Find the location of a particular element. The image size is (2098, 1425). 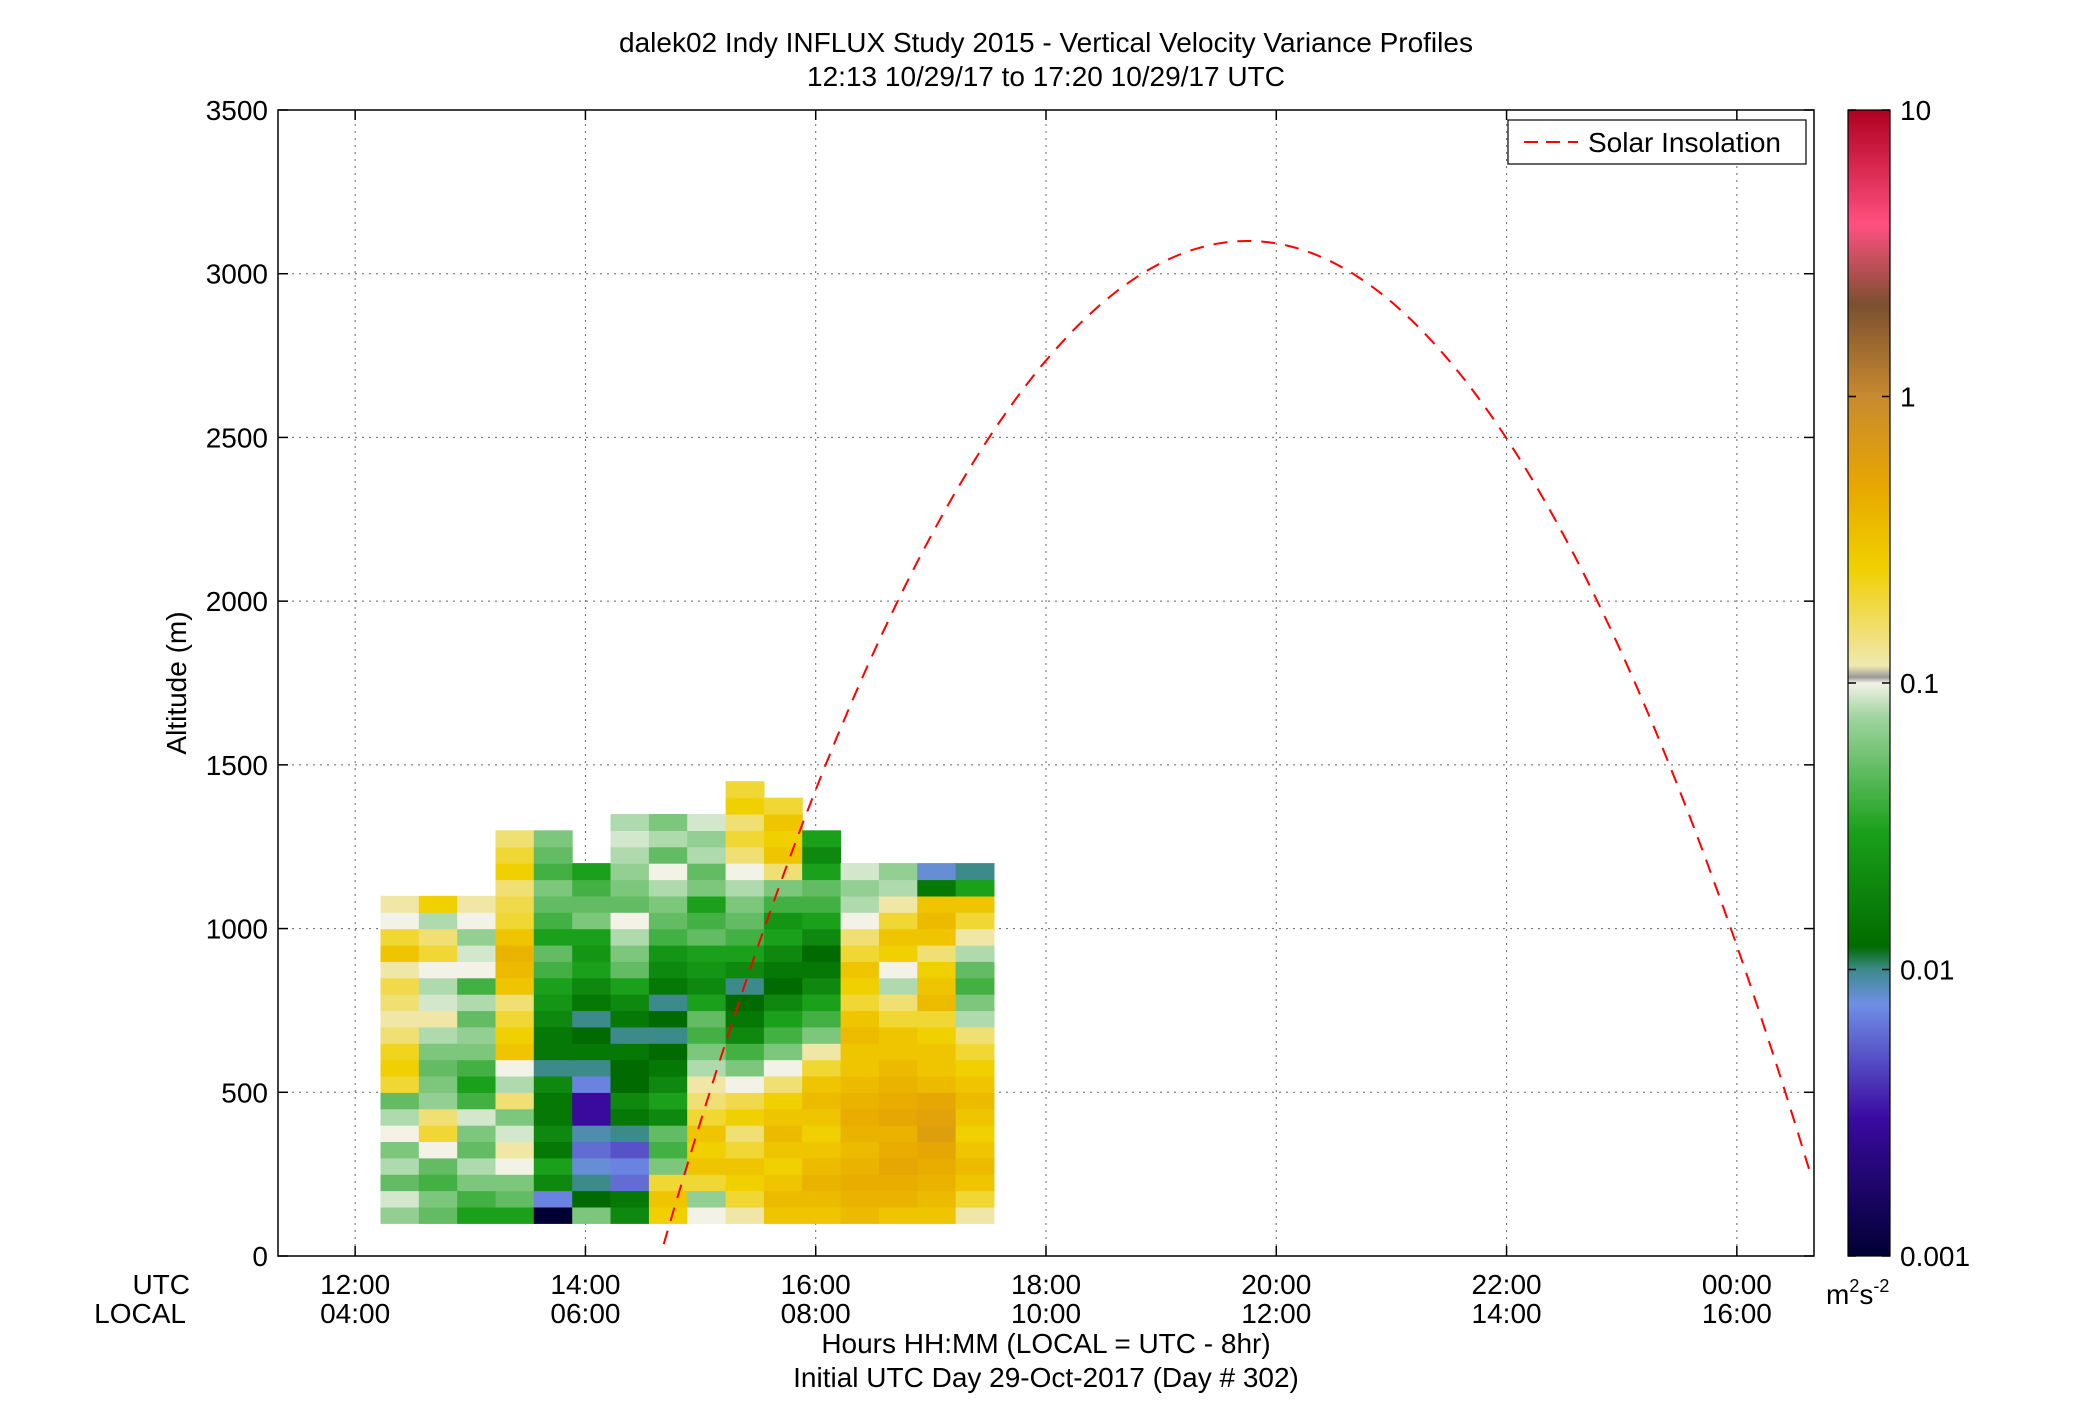

x-tick-utc-label-5: 22:00 is located at coordinates (1507, 1284).